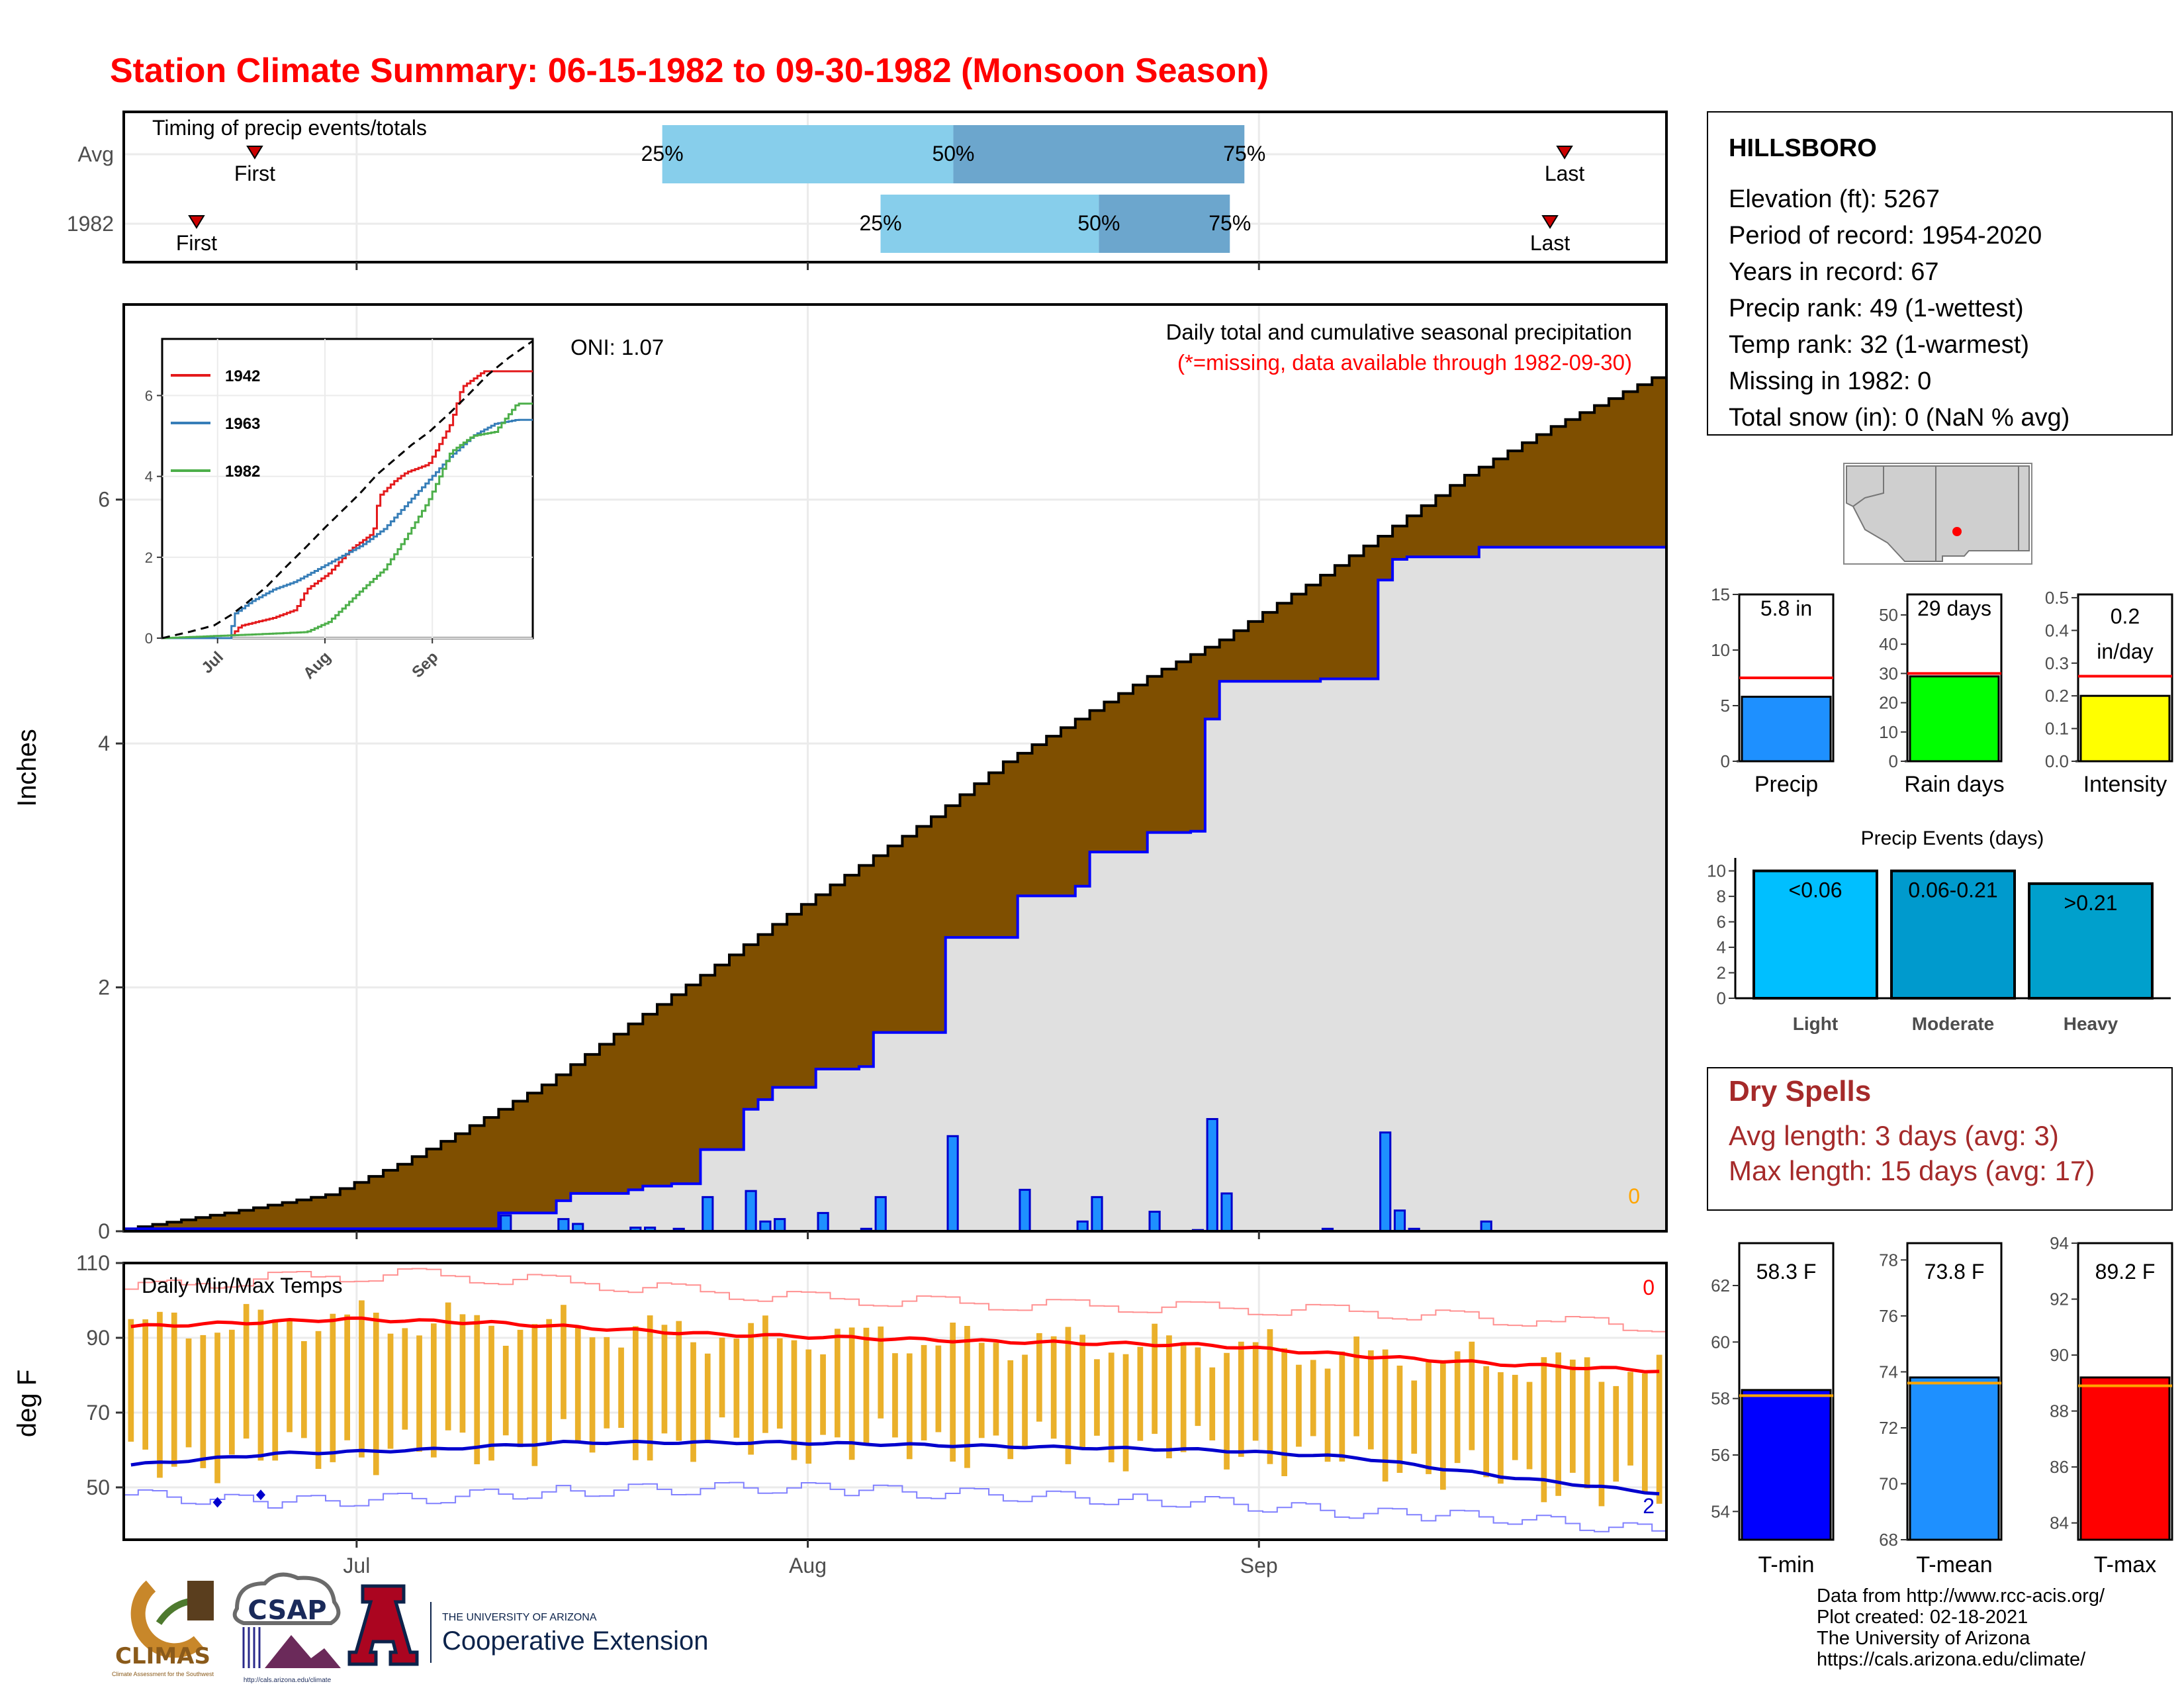 The image size is (2184, 1688). I want to click on location-map, so click(1937, 514).